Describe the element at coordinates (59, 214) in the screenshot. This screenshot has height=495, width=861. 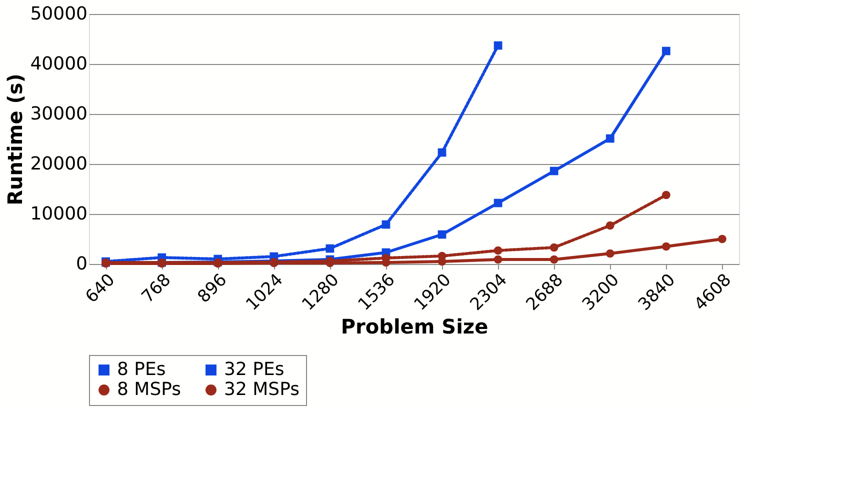
I see `y-tick-label: 10000` at that location.